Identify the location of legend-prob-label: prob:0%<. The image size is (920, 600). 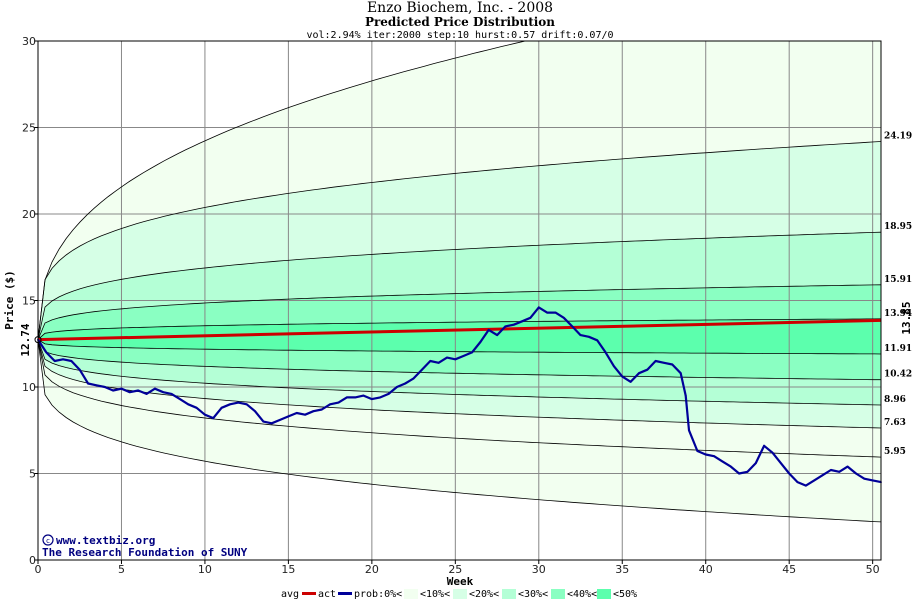
(378, 594).